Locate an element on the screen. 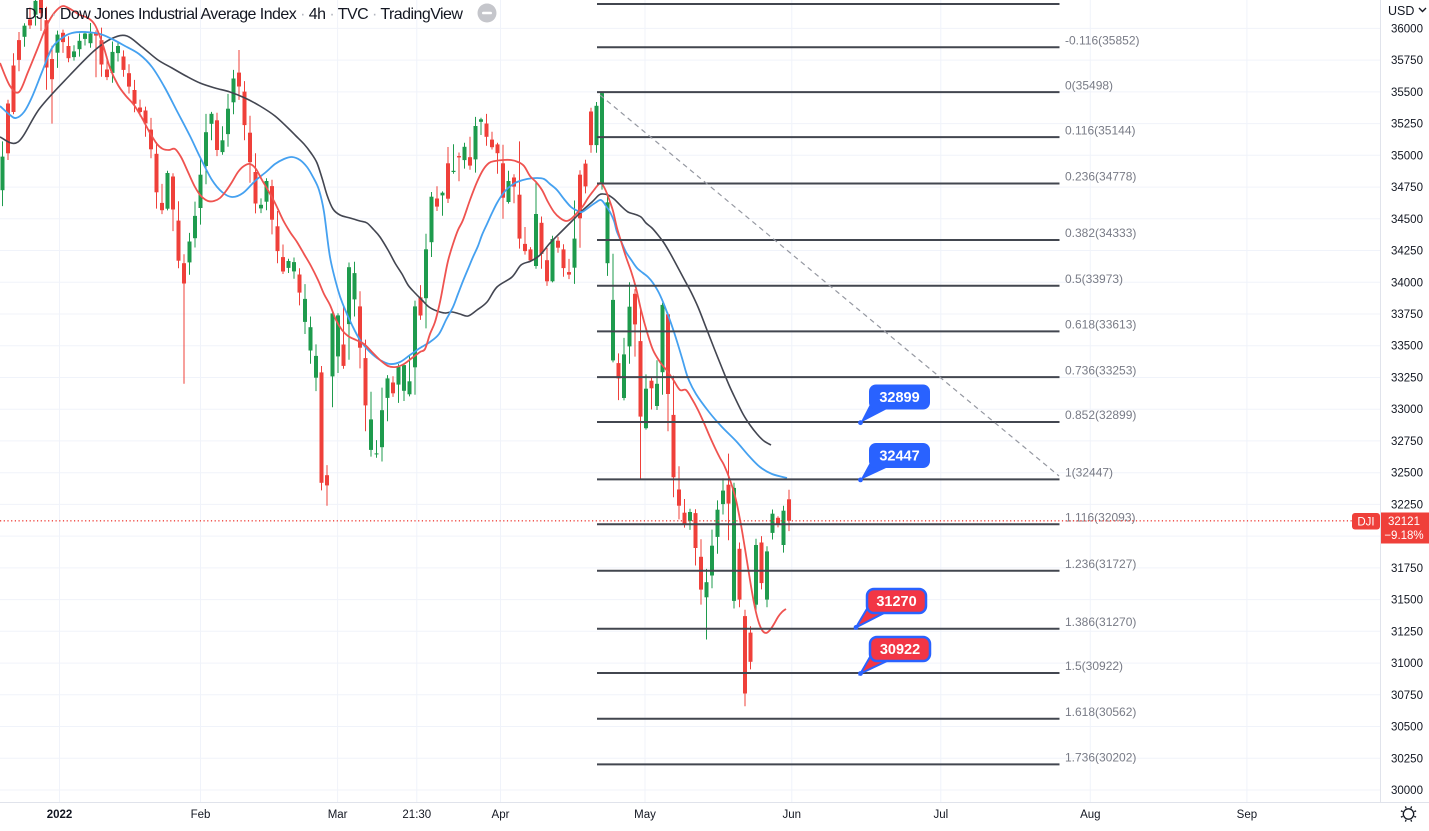 This screenshot has width=1429, height=831. svg-text: 32447 is located at coordinates (899, 457).